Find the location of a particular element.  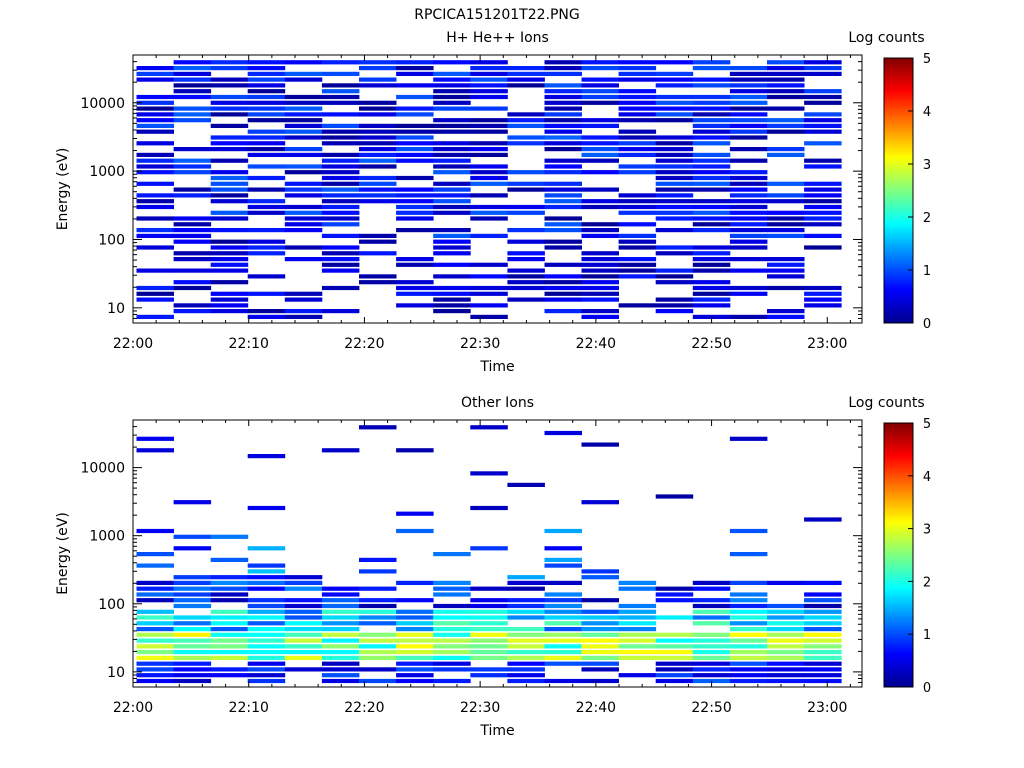

x-tick-label: 22:20 is located at coordinates (364, 344).